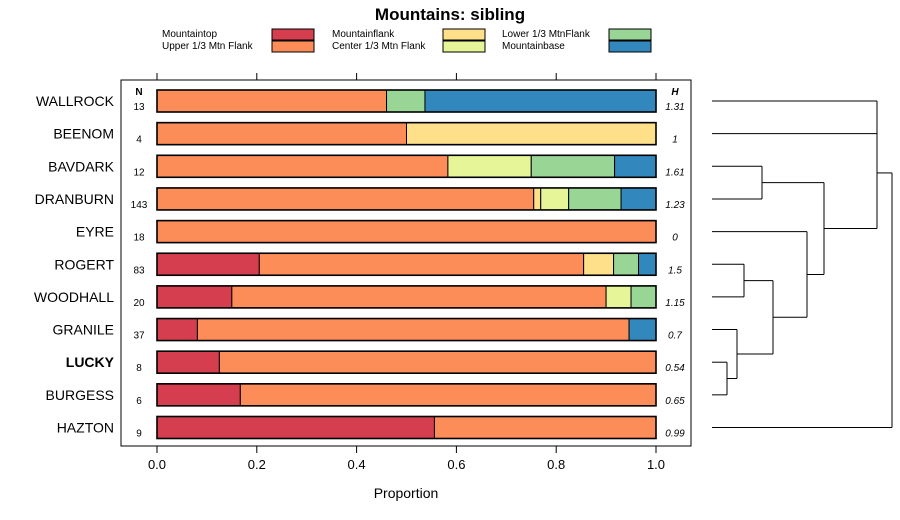  What do you see at coordinates (656, 464) in the screenshot?
I see `x-tick-label-5: 1.0` at bounding box center [656, 464].